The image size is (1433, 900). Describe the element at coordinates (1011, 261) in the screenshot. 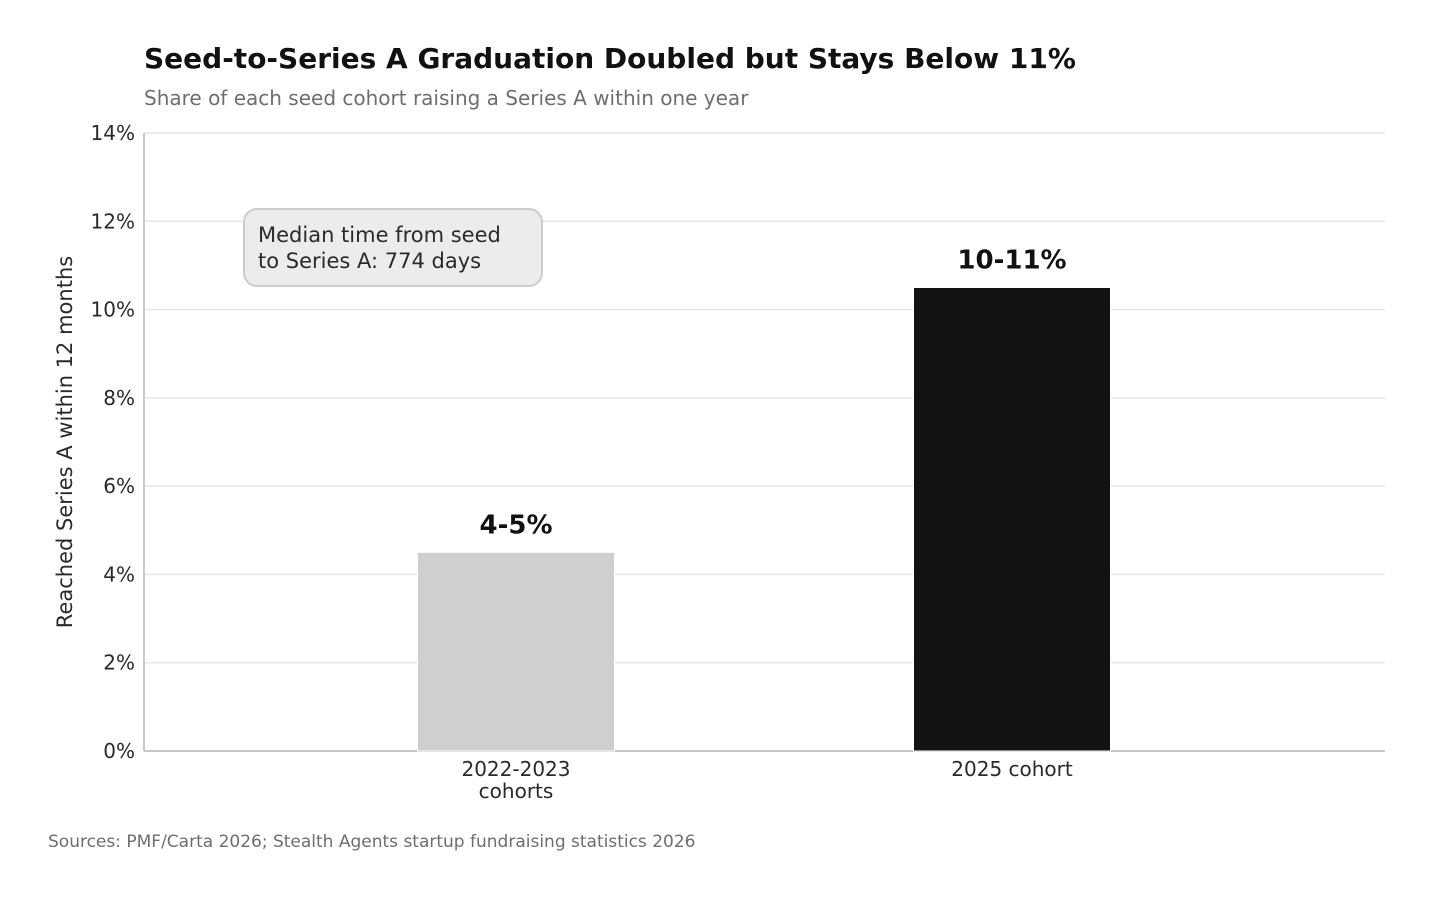

I see `bar-data-label: 10-11%` at that location.